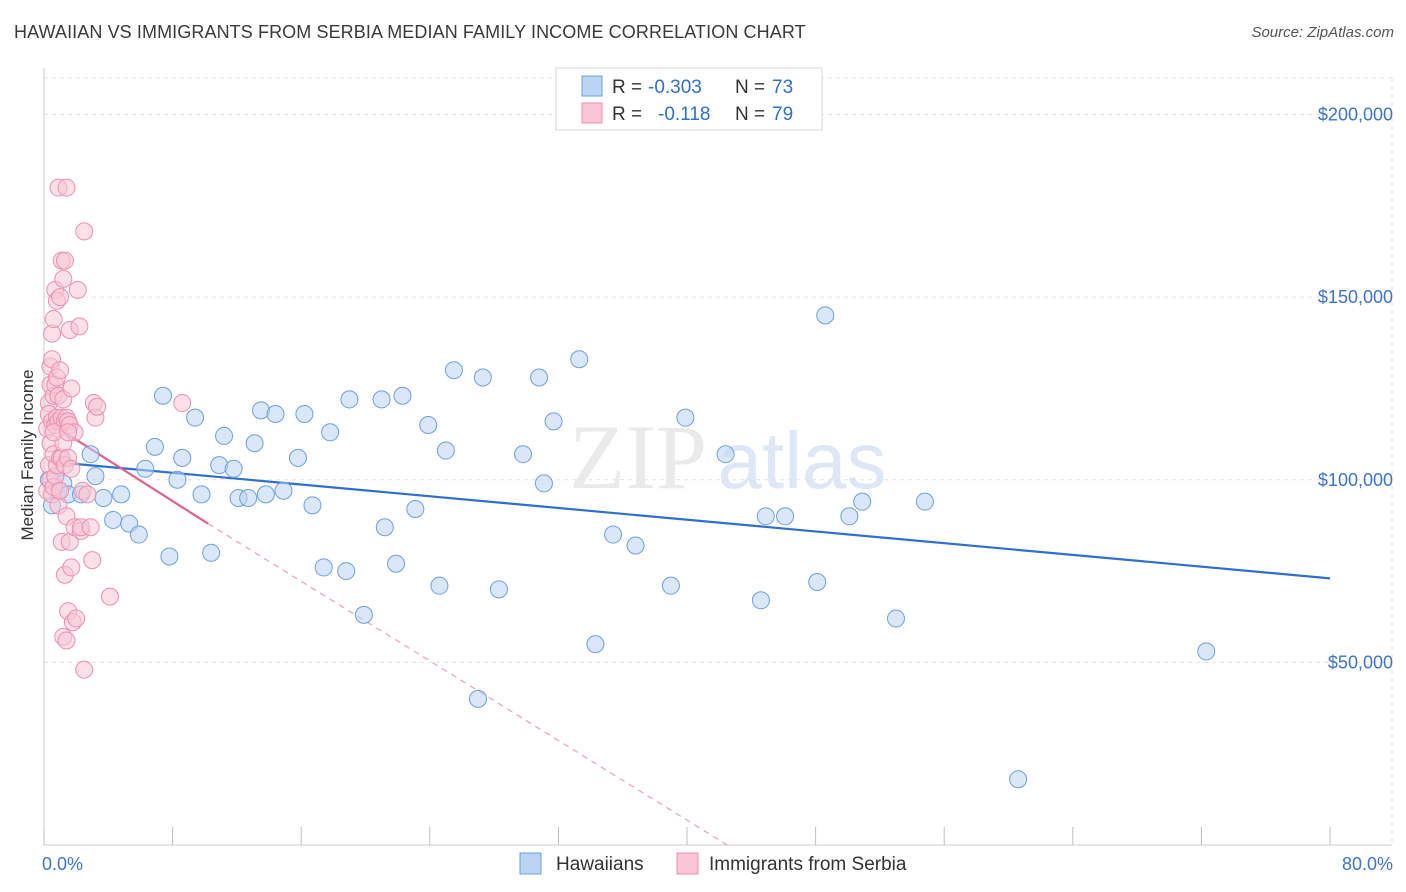 Image resolution: width=1406 pixels, height=892 pixels. Describe the element at coordinates (1355, 115) in the screenshot. I see `y-tick-label: $200,000` at that location.